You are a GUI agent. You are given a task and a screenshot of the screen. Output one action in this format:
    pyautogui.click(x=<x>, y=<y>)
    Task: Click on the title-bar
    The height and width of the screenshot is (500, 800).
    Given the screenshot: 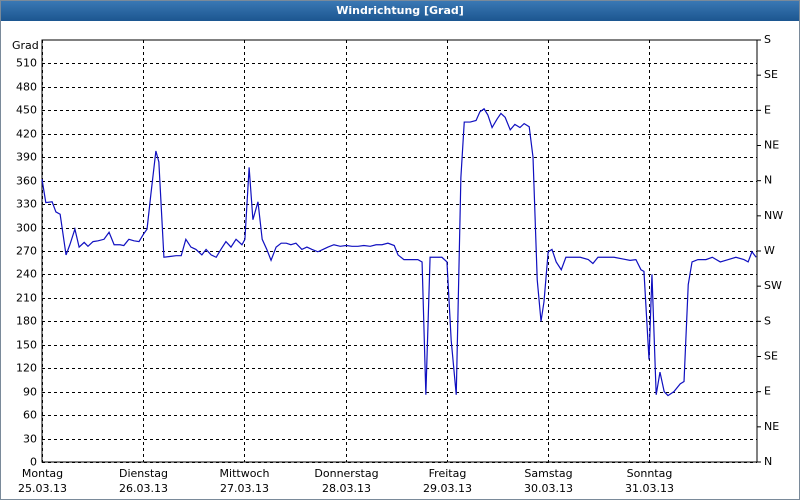 What is the action you would take?
    pyautogui.click(x=400, y=11)
    